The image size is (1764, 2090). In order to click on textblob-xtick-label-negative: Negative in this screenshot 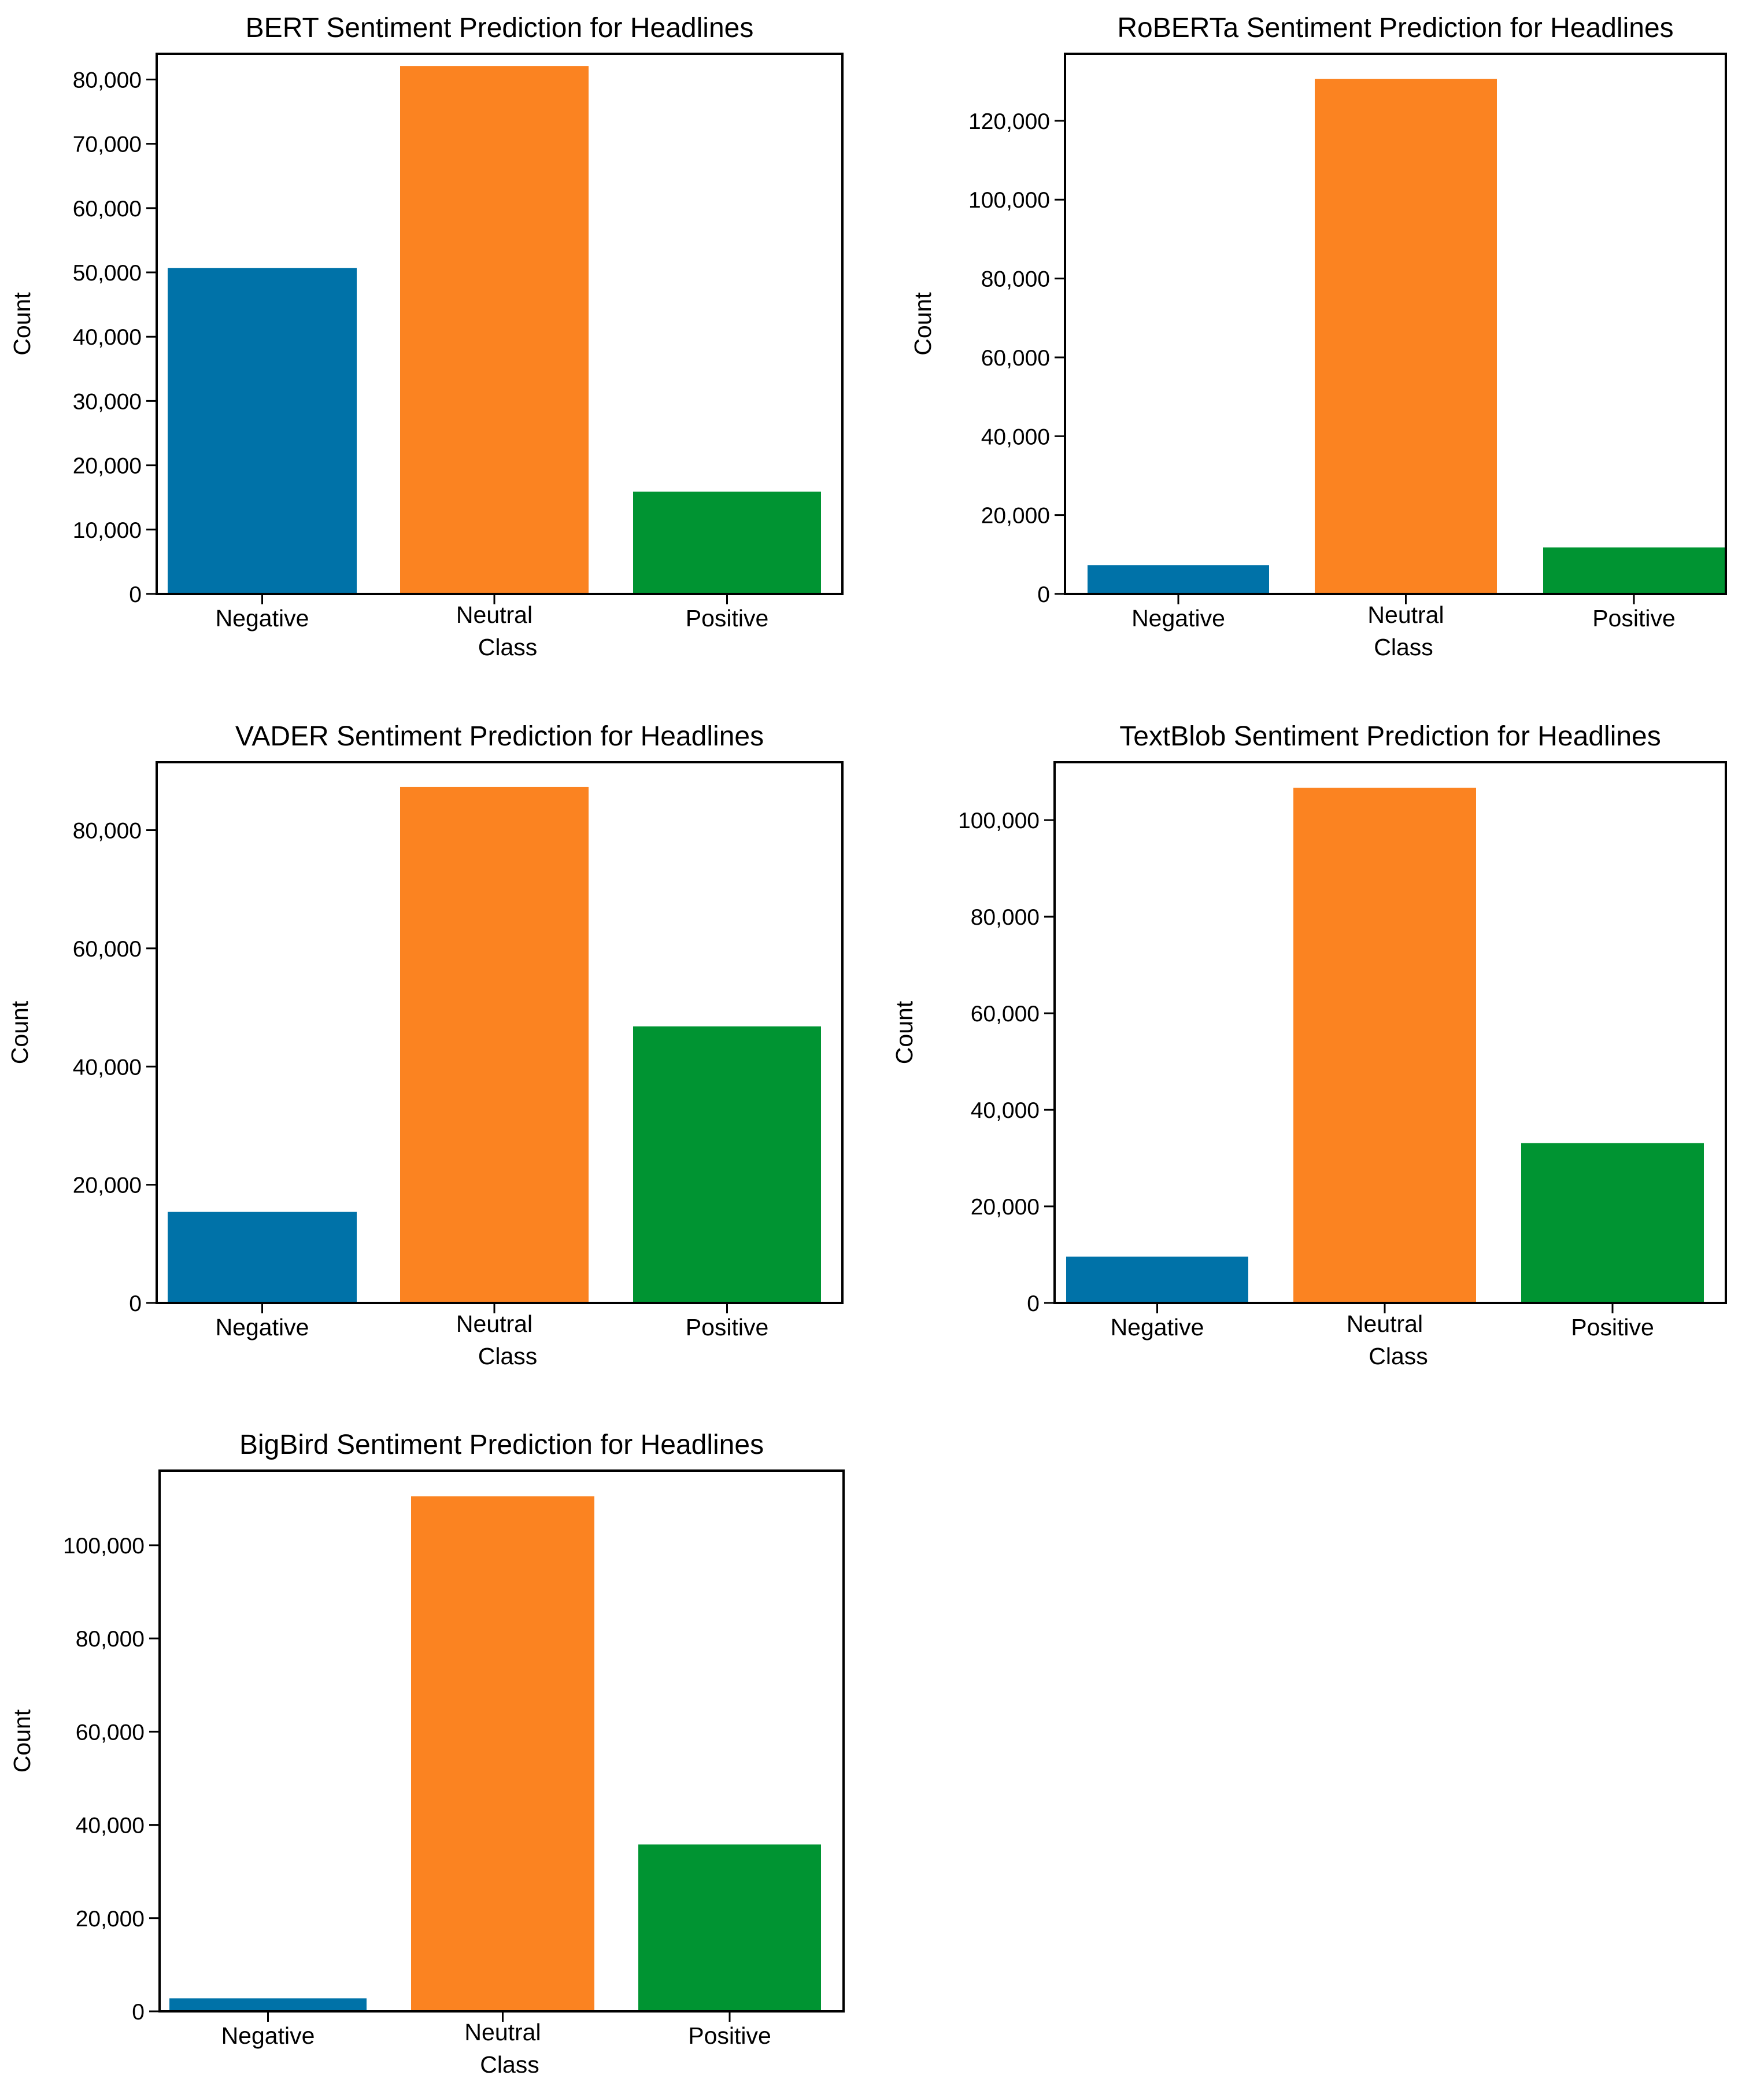, I will do `click(1157, 1327)`.